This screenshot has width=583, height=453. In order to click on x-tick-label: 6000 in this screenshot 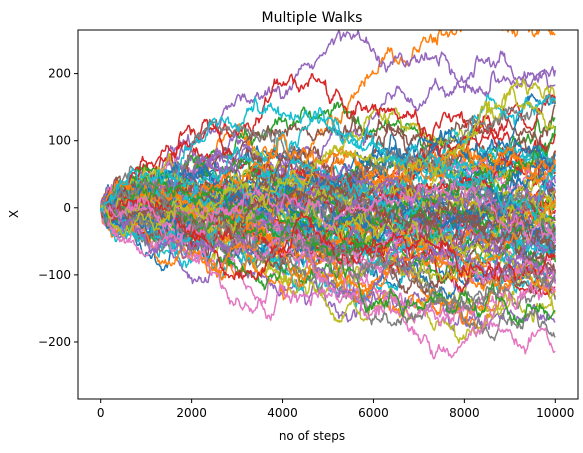, I will do `click(373, 413)`.